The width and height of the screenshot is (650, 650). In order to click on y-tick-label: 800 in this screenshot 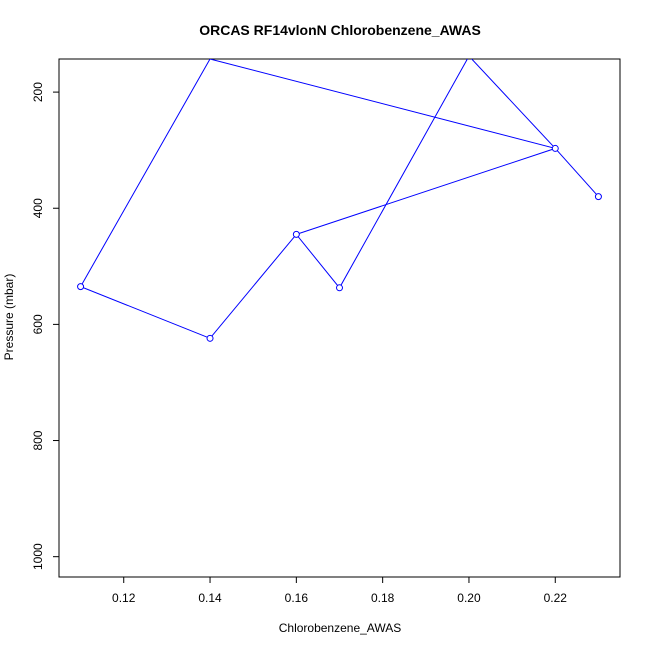, I will do `click(38, 440)`.